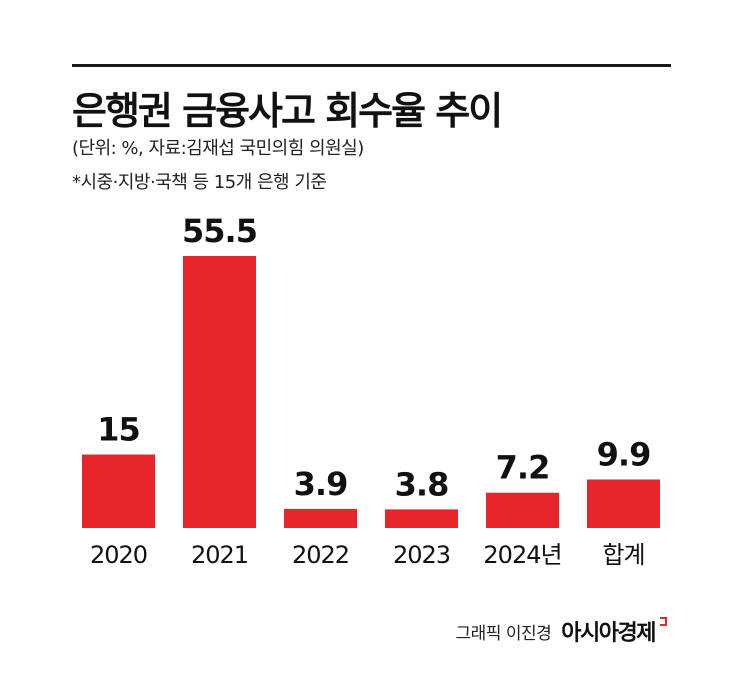 Image resolution: width=745 pixels, height=691 pixels. I want to click on credit: 그래픽 이진경 아시아경제, so click(561, 631).